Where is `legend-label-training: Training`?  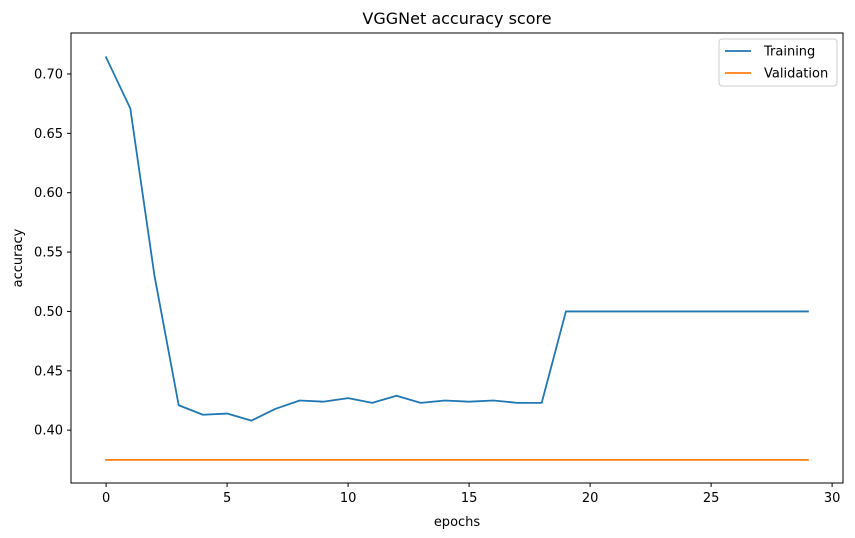
legend-label-training: Training is located at coordinates (789, 52).